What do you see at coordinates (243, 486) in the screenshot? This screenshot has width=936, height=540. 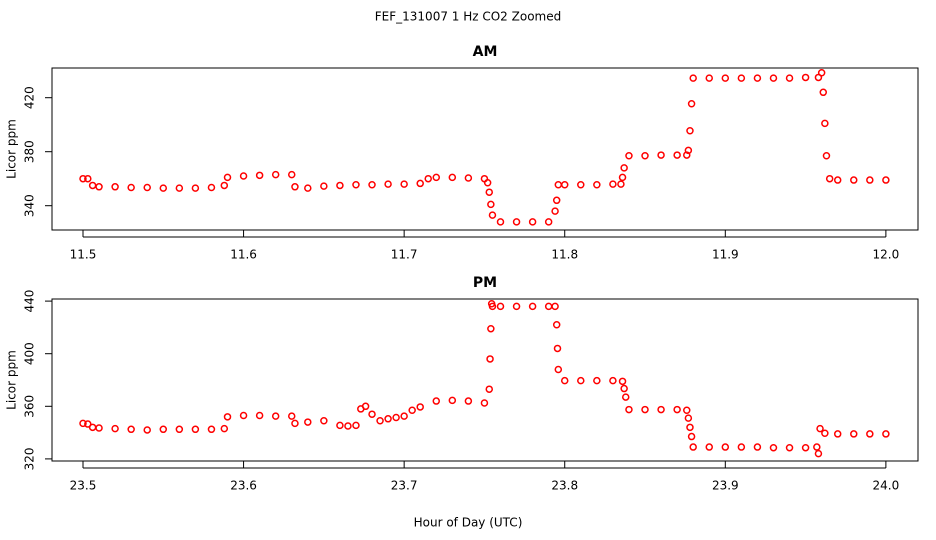 I see `x-tick-label: 23.6` at bounding box center [243, 486].